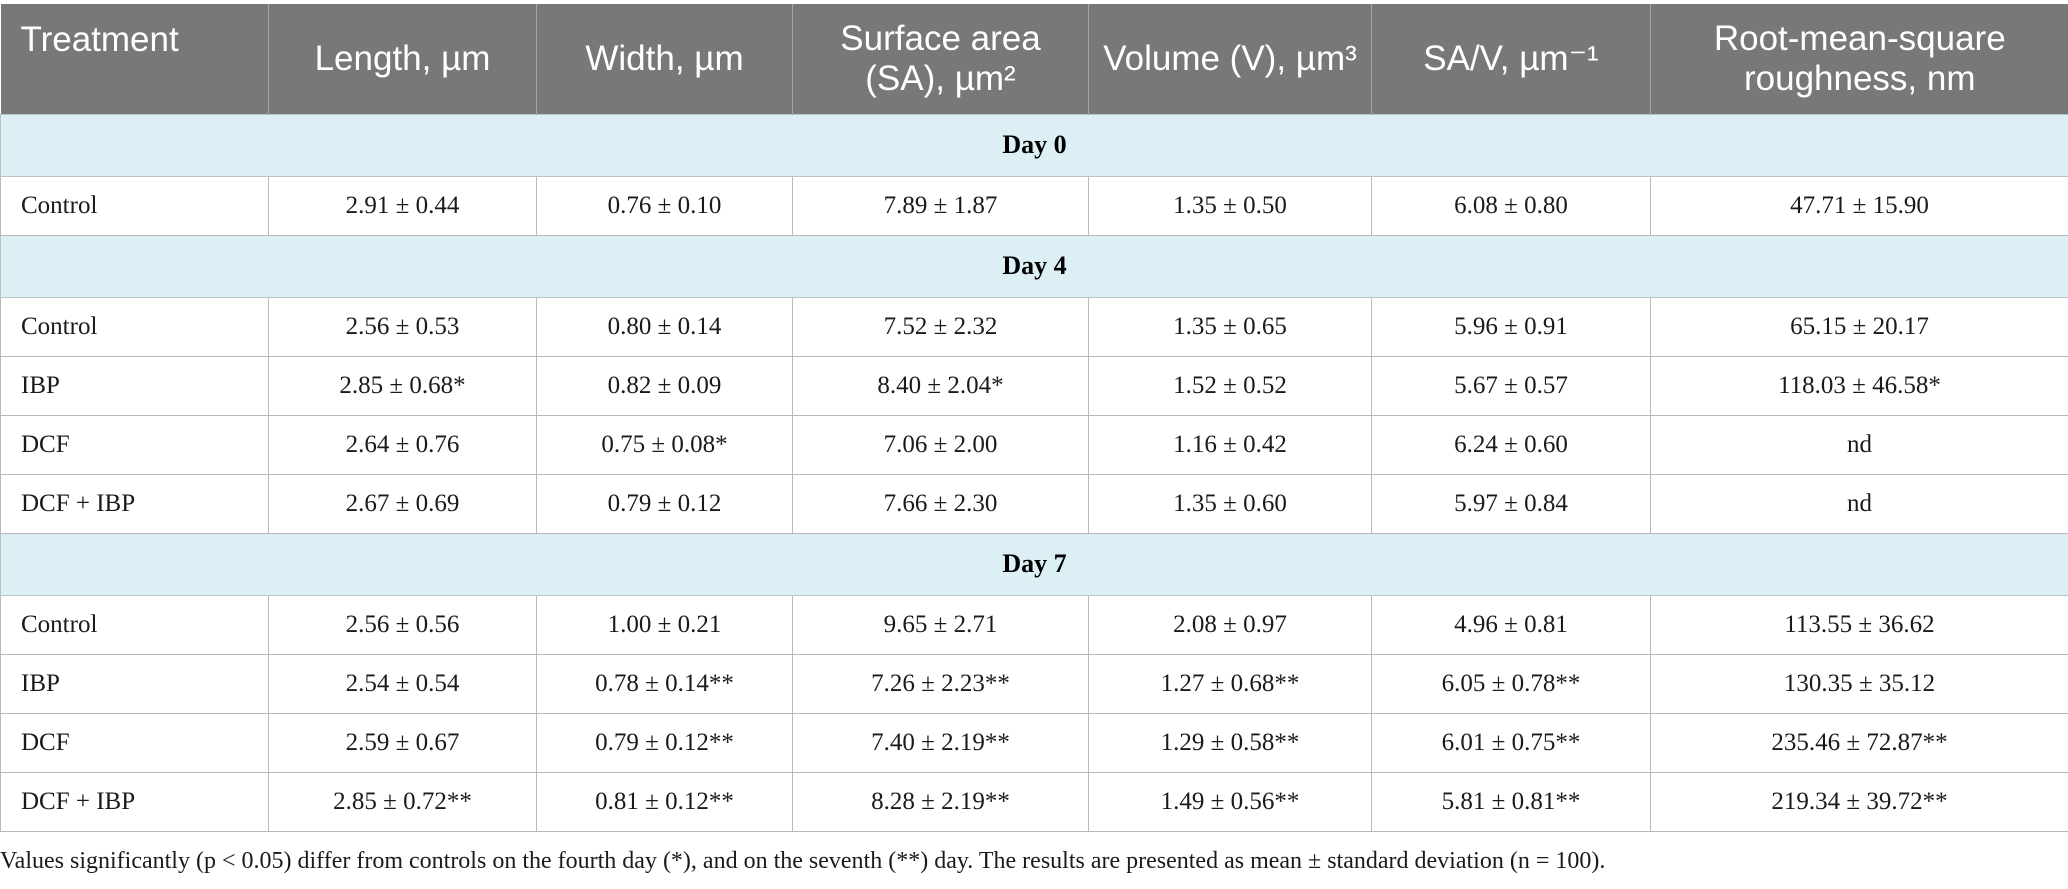  I want to click on value-cell: 1.29 ± 0.58**, so click(1230, 742).